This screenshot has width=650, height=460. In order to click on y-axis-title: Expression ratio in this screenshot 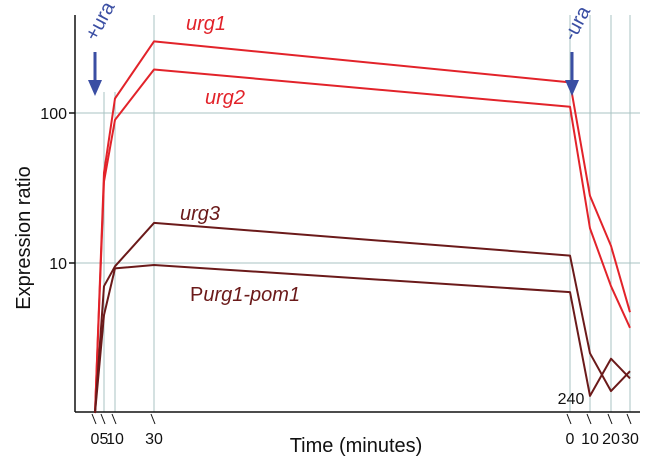, I will do `click(24, 237)`.